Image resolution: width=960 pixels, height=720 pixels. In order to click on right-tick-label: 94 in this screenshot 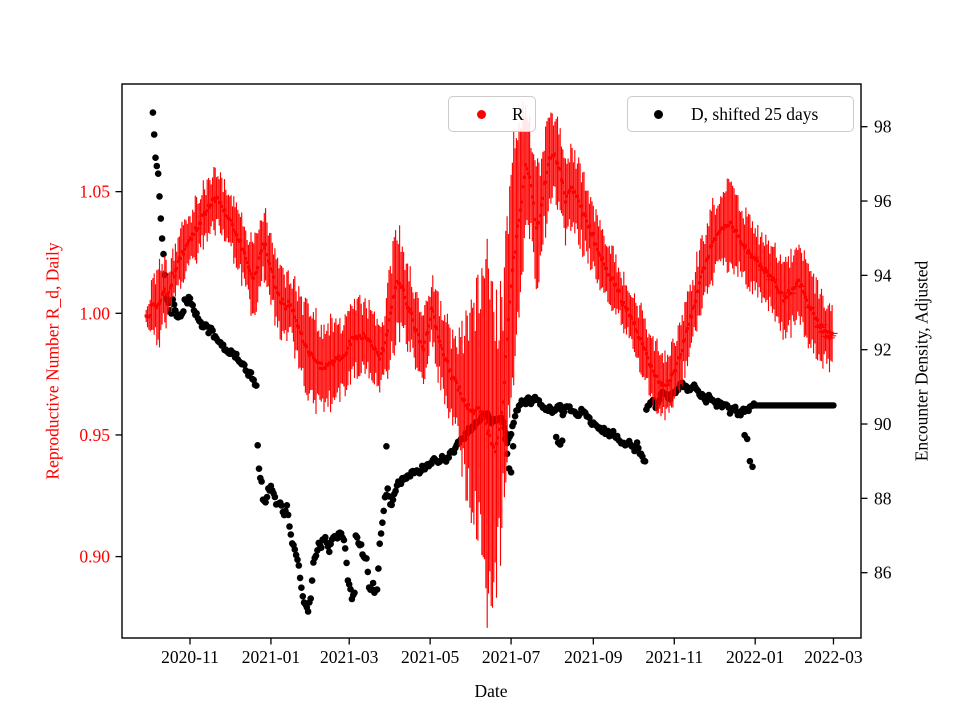, I will do `click(883, 275)`.